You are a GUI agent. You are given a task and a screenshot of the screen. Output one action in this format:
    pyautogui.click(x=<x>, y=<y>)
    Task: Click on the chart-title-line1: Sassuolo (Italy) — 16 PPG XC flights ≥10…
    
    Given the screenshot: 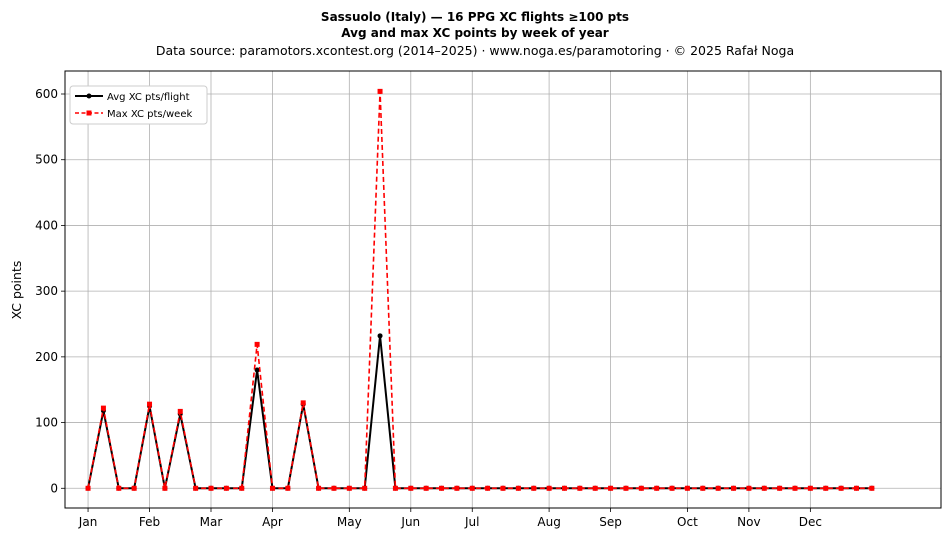 What is the action you would take?
    pyautogui.click(x=475, y=17)
    